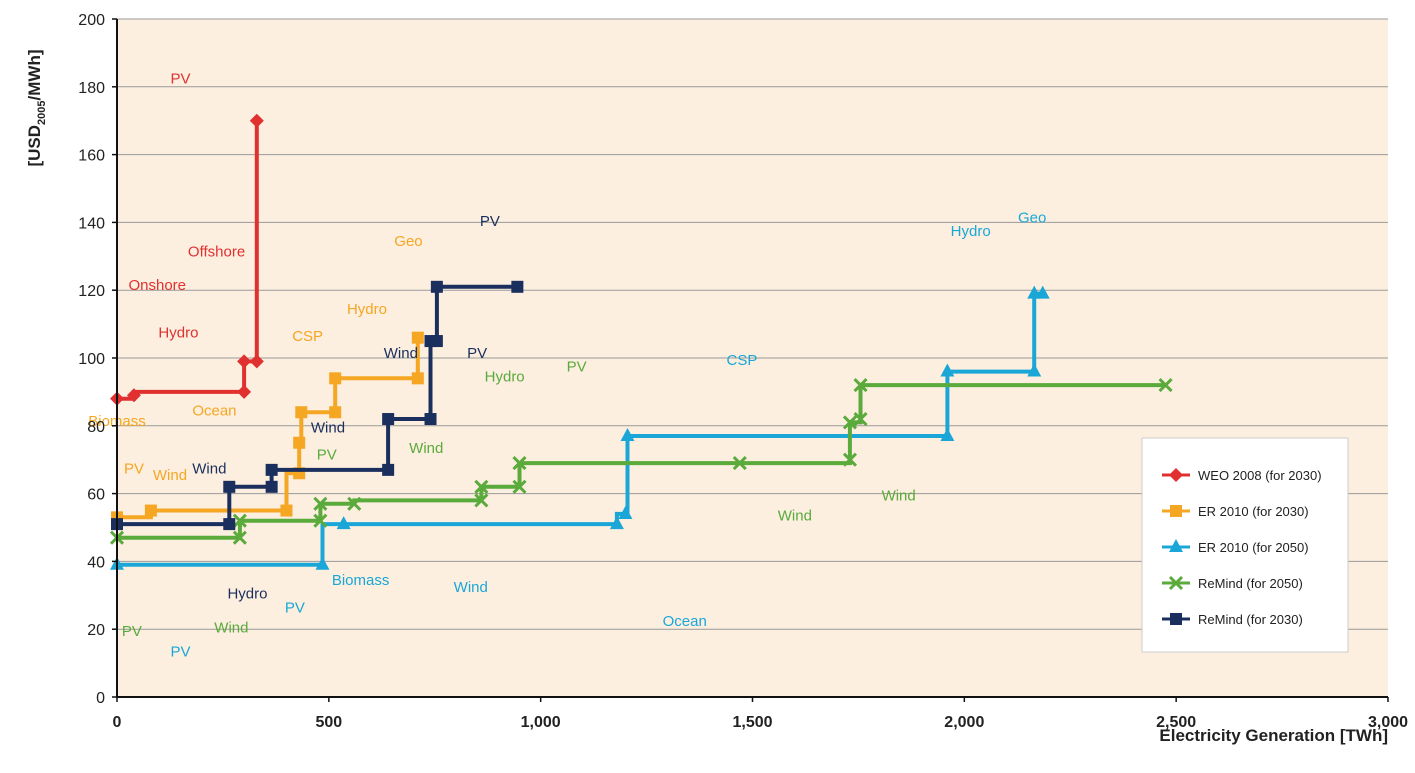  I want to click on legend-item-4: ReMind (for 2030), so click(1232, 619).